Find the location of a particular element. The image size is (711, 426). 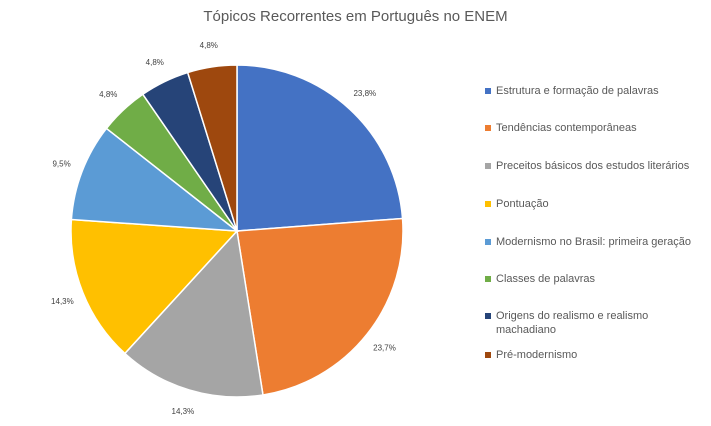

data-label-2: 23,7% is located at coordinates (384, 348).